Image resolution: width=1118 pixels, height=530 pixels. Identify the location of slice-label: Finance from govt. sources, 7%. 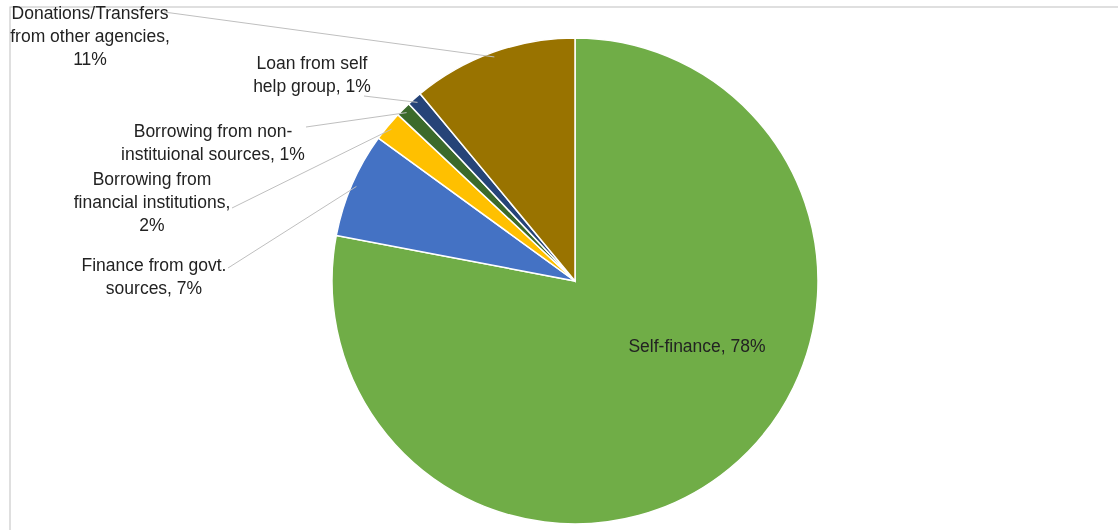
(154, 276).